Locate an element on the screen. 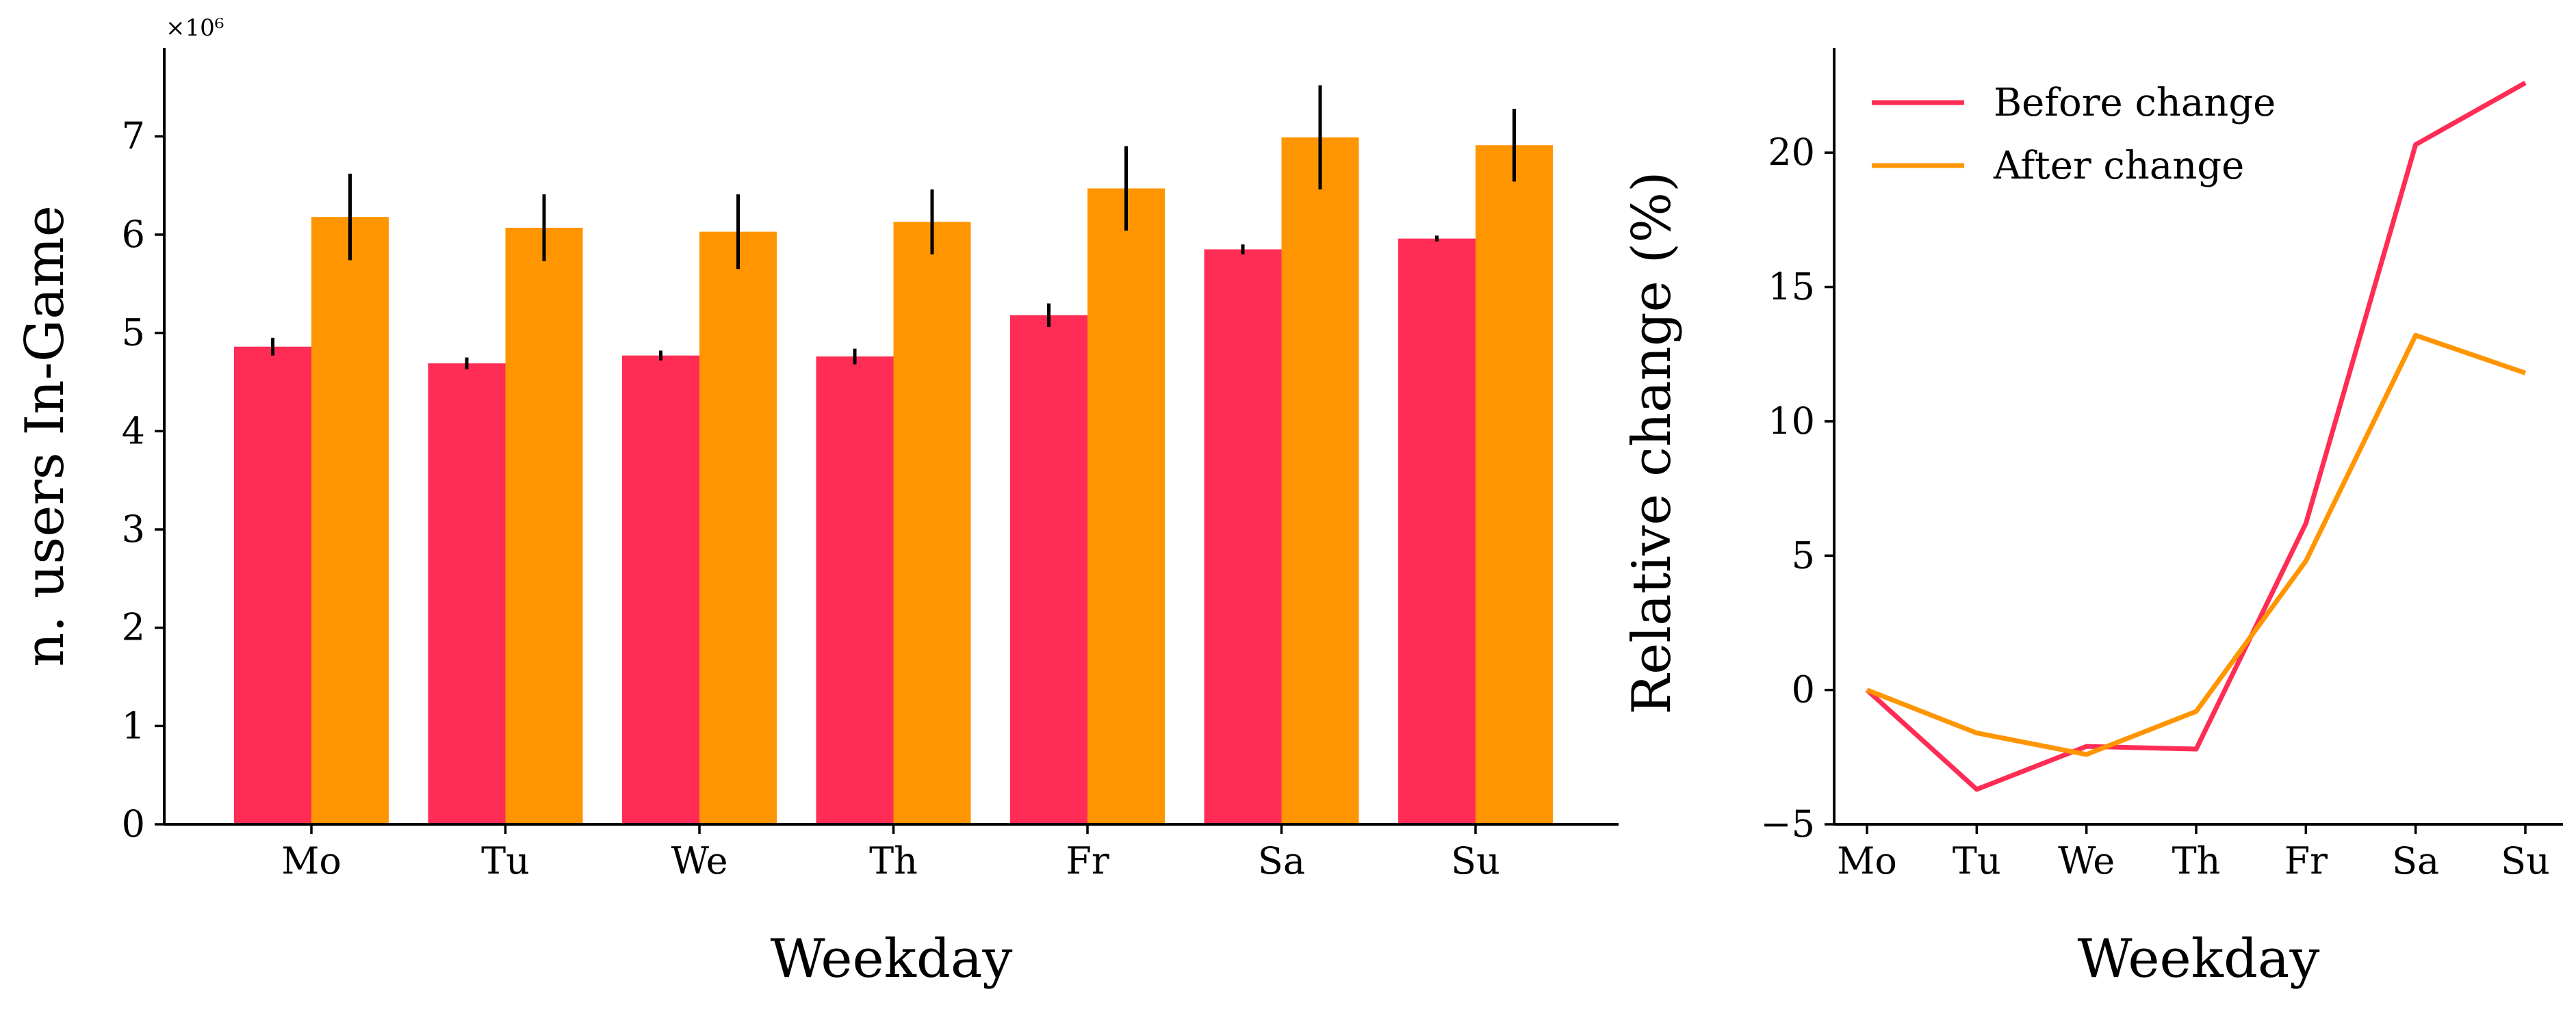  bar-y-tick-label: 0 is located at coordinates (133, 824).